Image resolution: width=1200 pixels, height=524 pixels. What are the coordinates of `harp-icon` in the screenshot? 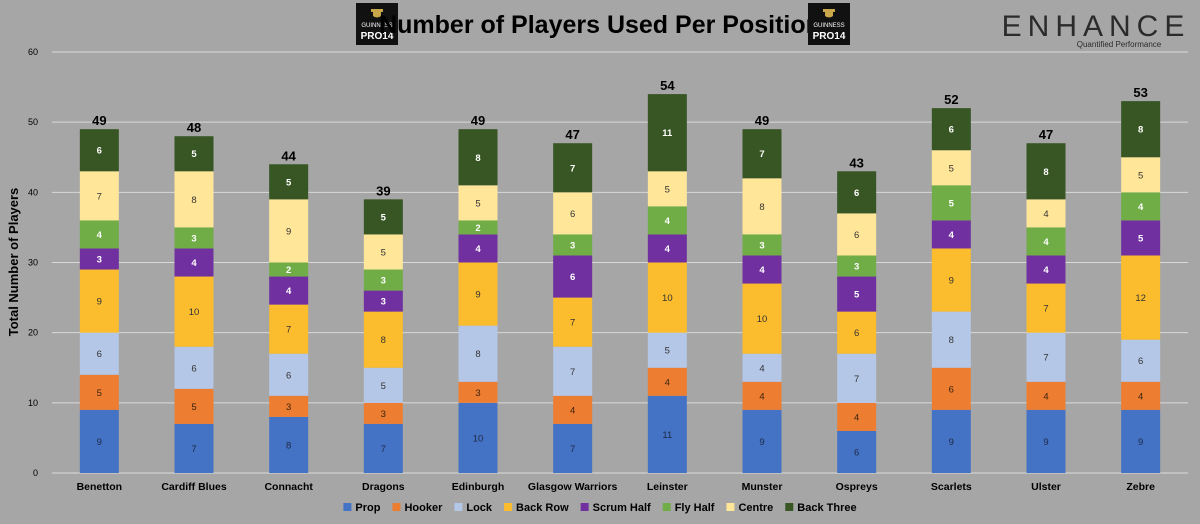 It's located at (377, 13).